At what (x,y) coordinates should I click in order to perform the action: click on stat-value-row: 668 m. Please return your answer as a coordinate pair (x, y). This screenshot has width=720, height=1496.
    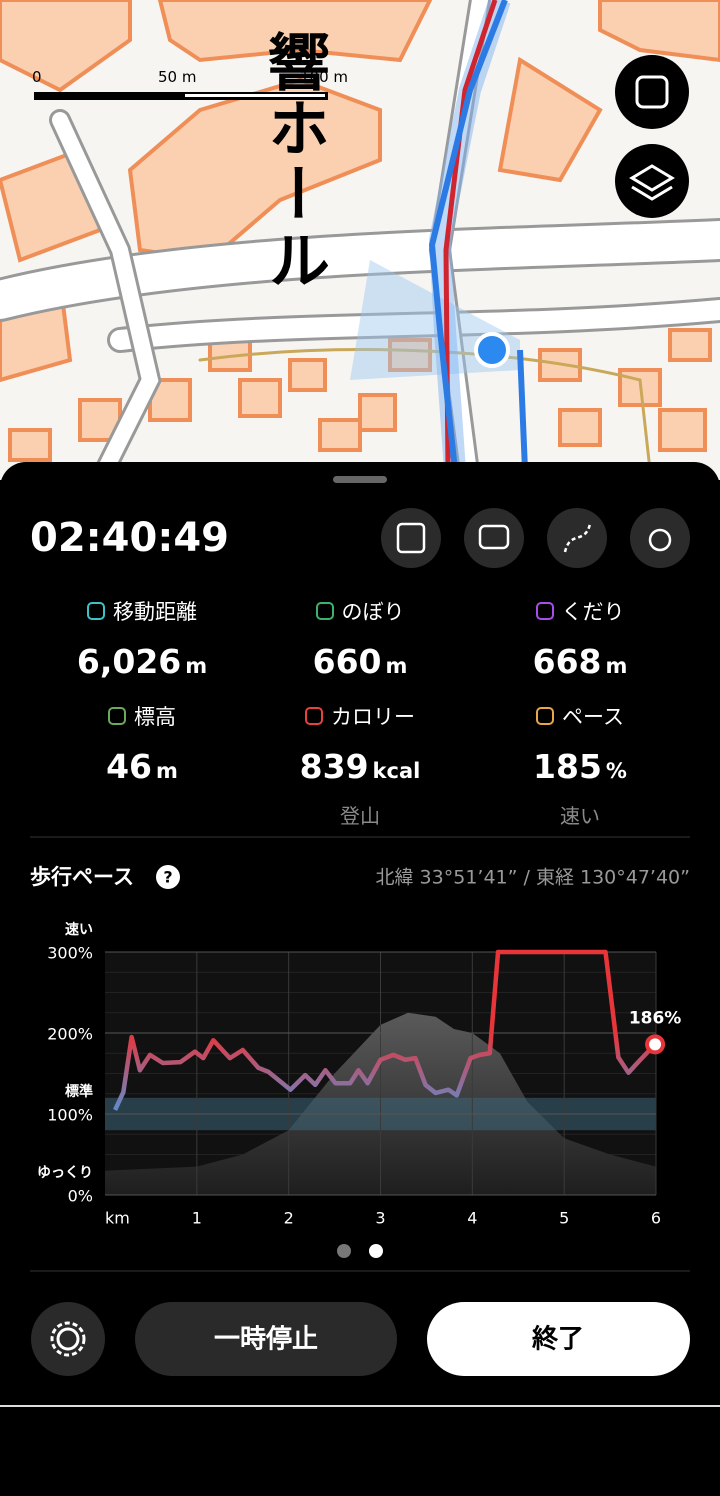
    Looking at the image, I should click on (580, 661).